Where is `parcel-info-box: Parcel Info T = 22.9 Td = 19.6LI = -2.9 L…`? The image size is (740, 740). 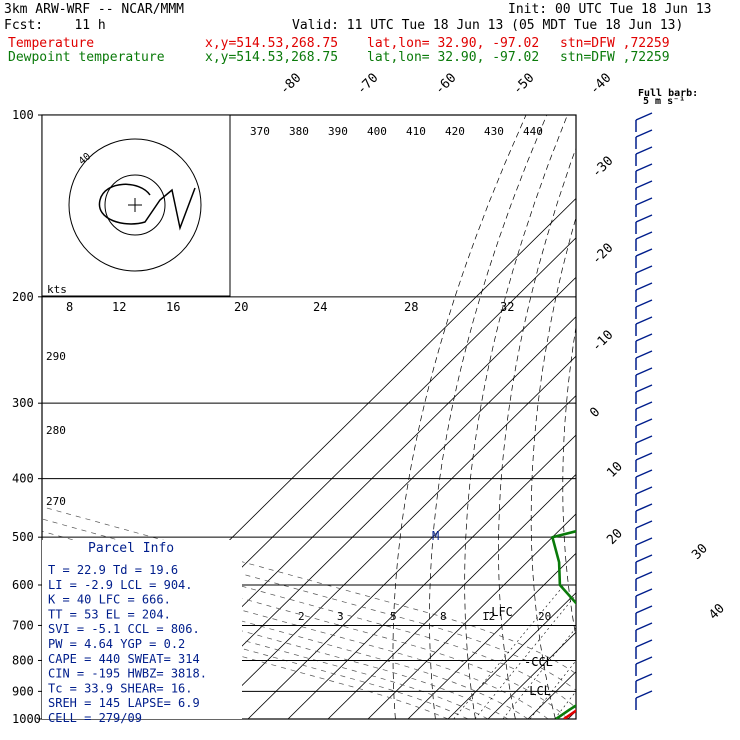
parcel-info-box: Parcel Info T = 22.9 Td = 19.6LI = -2.9 L… is located at coordinates (142, 632).